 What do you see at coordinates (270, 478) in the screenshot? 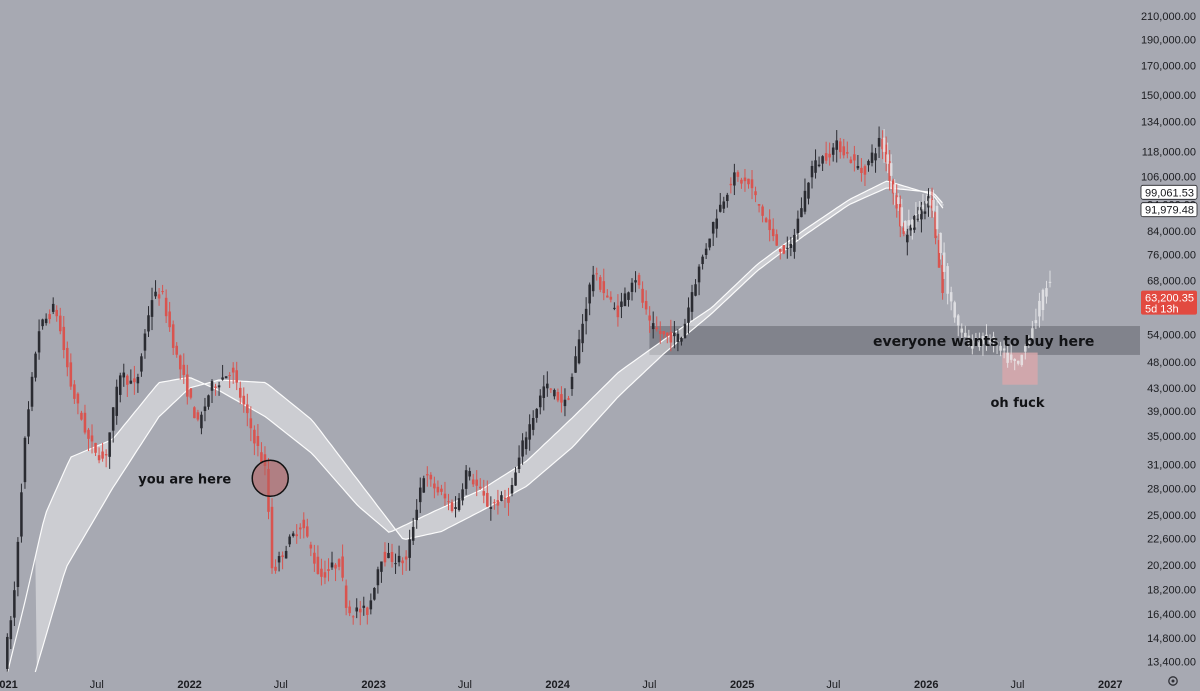
I see `highlight-circle` at bounding box center [270, 478].